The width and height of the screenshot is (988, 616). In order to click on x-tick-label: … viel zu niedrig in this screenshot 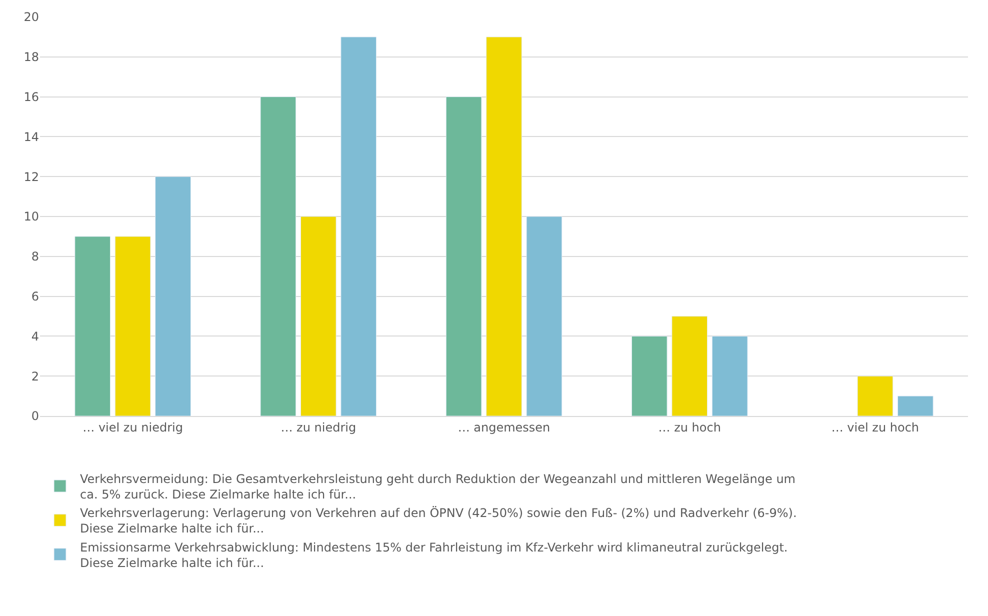, I will do `click(132, 427)`.